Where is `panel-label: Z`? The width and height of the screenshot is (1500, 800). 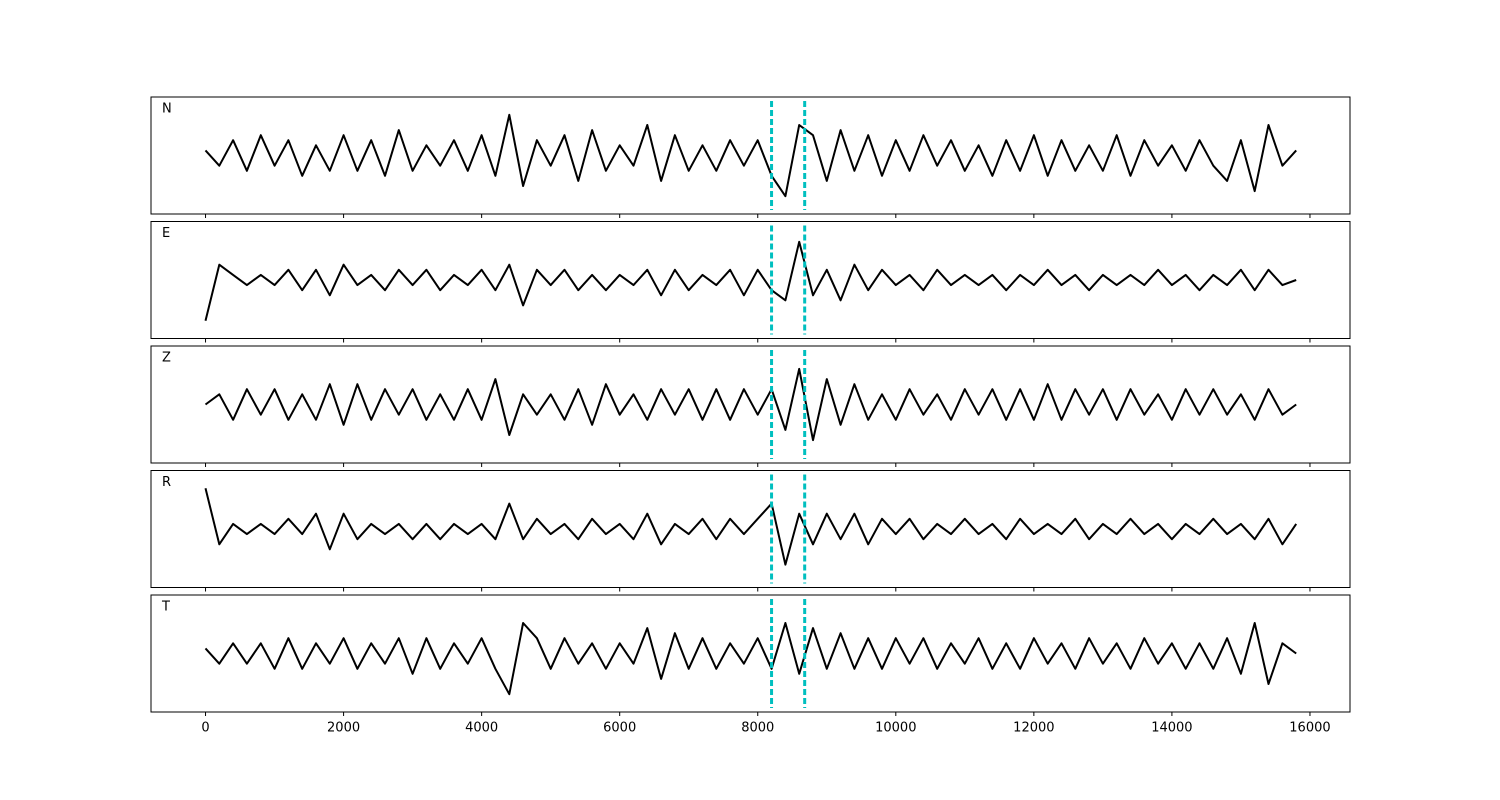 panel-label: Z is located at coordinates (166, 358).